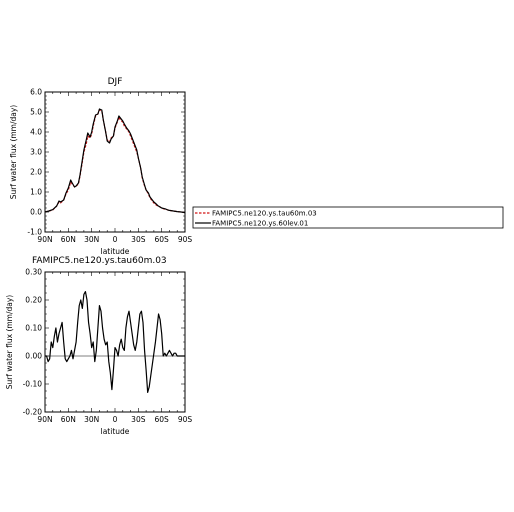  Describe the element at coordinates (9, 342) in the screenshot. I see `bottom-y-axis-label: Surf water flux (mm/day)` at that location.